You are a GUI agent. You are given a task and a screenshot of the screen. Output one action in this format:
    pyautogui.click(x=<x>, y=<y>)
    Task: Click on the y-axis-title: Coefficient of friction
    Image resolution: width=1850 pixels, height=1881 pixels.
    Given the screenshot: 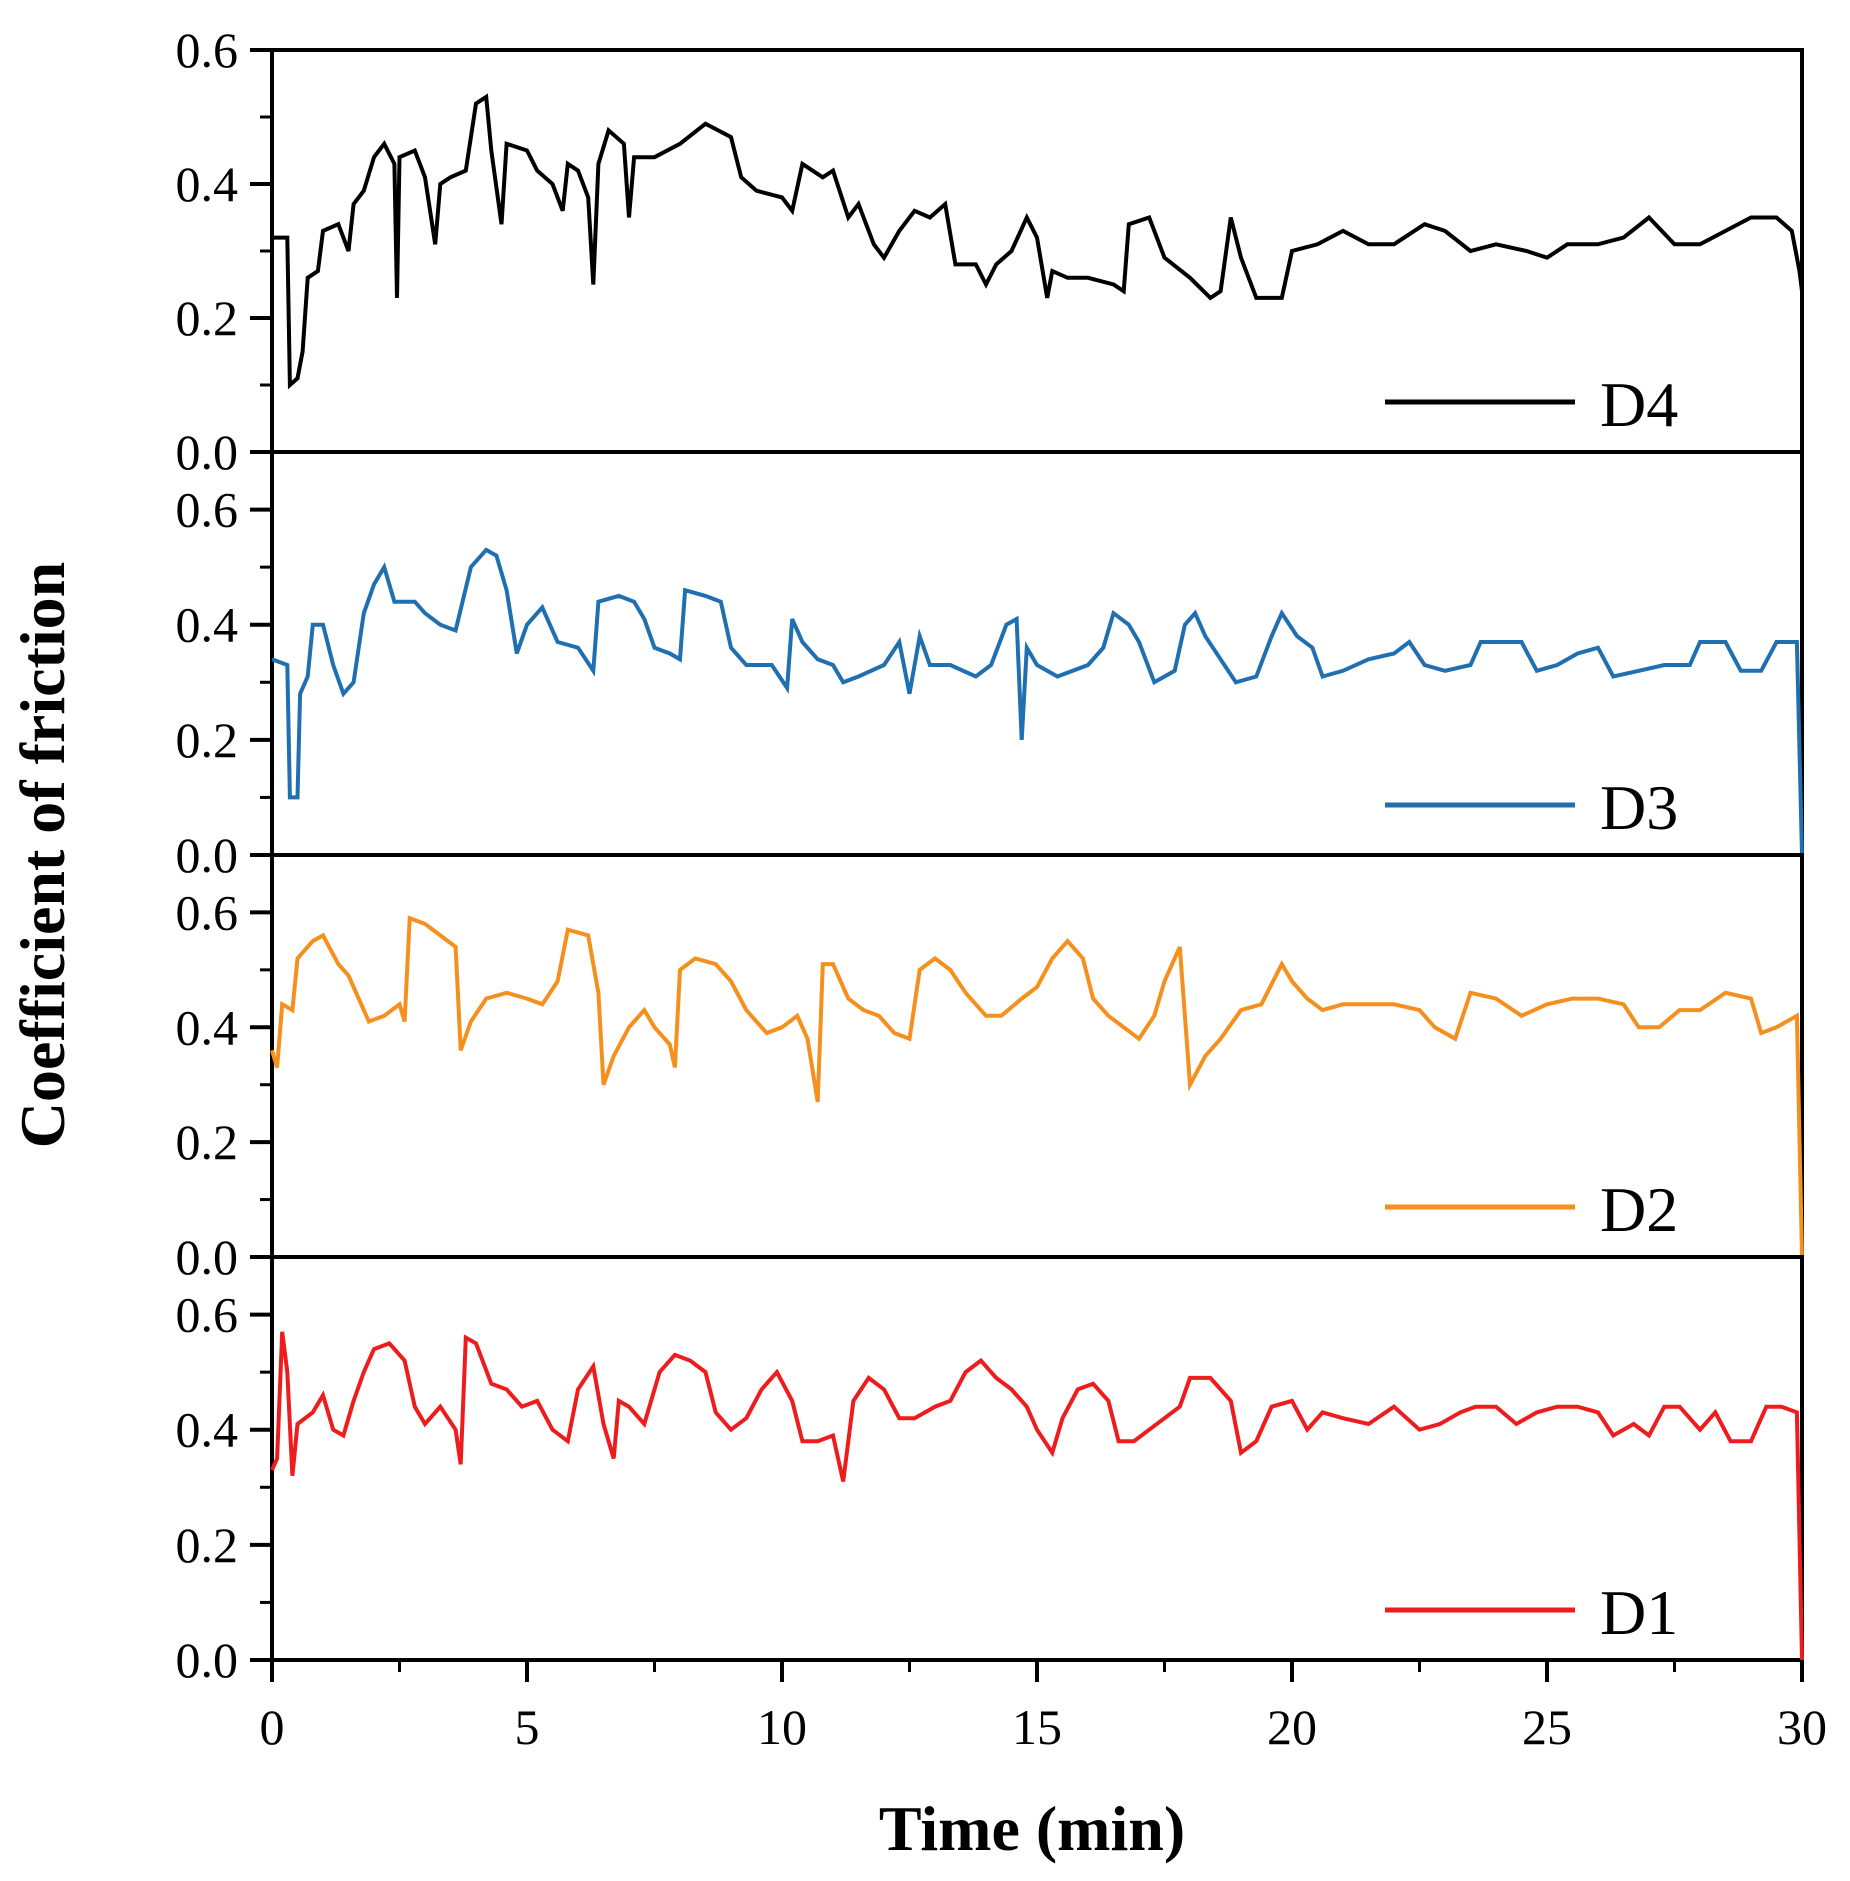 What is the action you would take?
    pyautogui.click(x=42, y=855)
    